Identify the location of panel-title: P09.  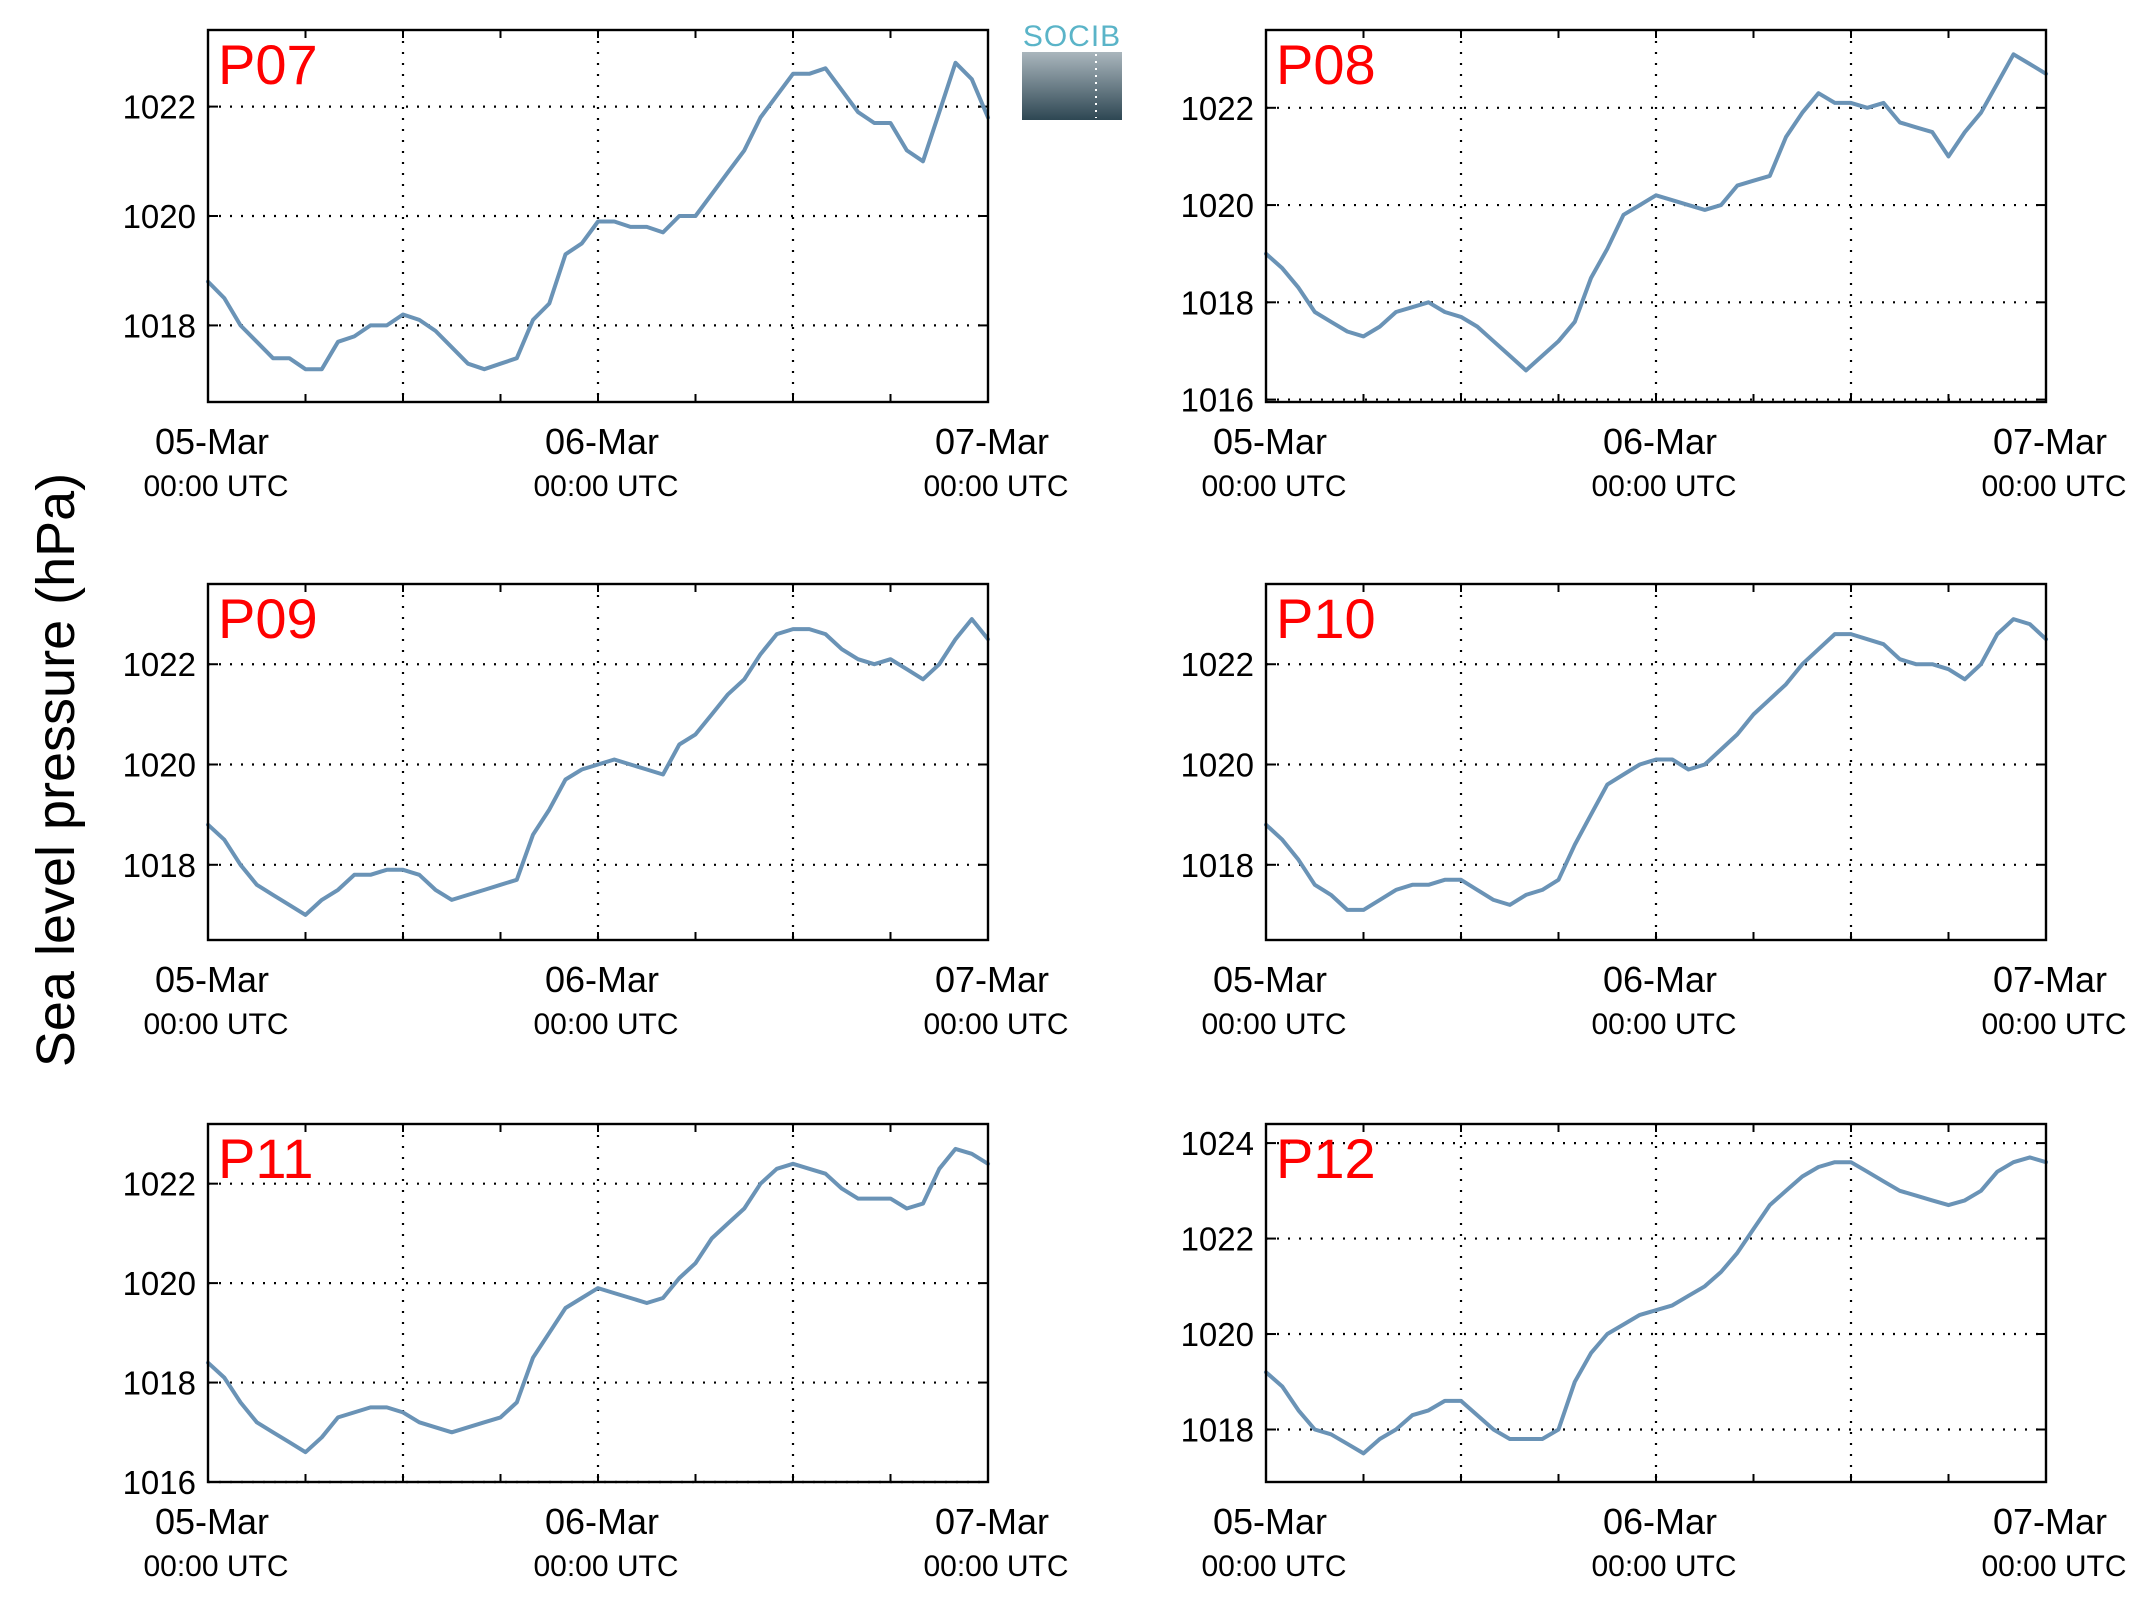
(268, 618).